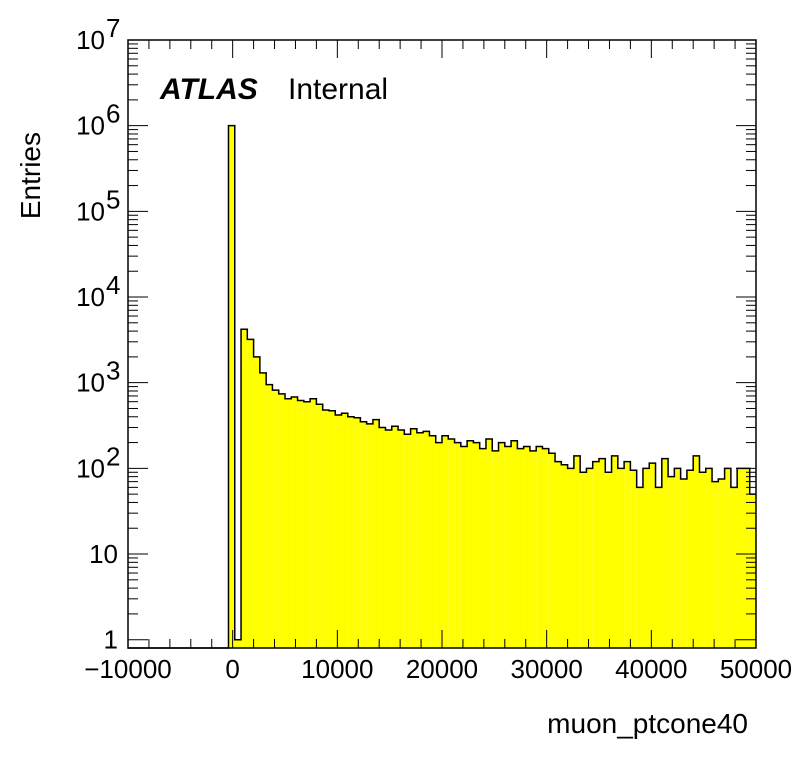  I want to click on y-tick-label: 1, so click(111, 640).